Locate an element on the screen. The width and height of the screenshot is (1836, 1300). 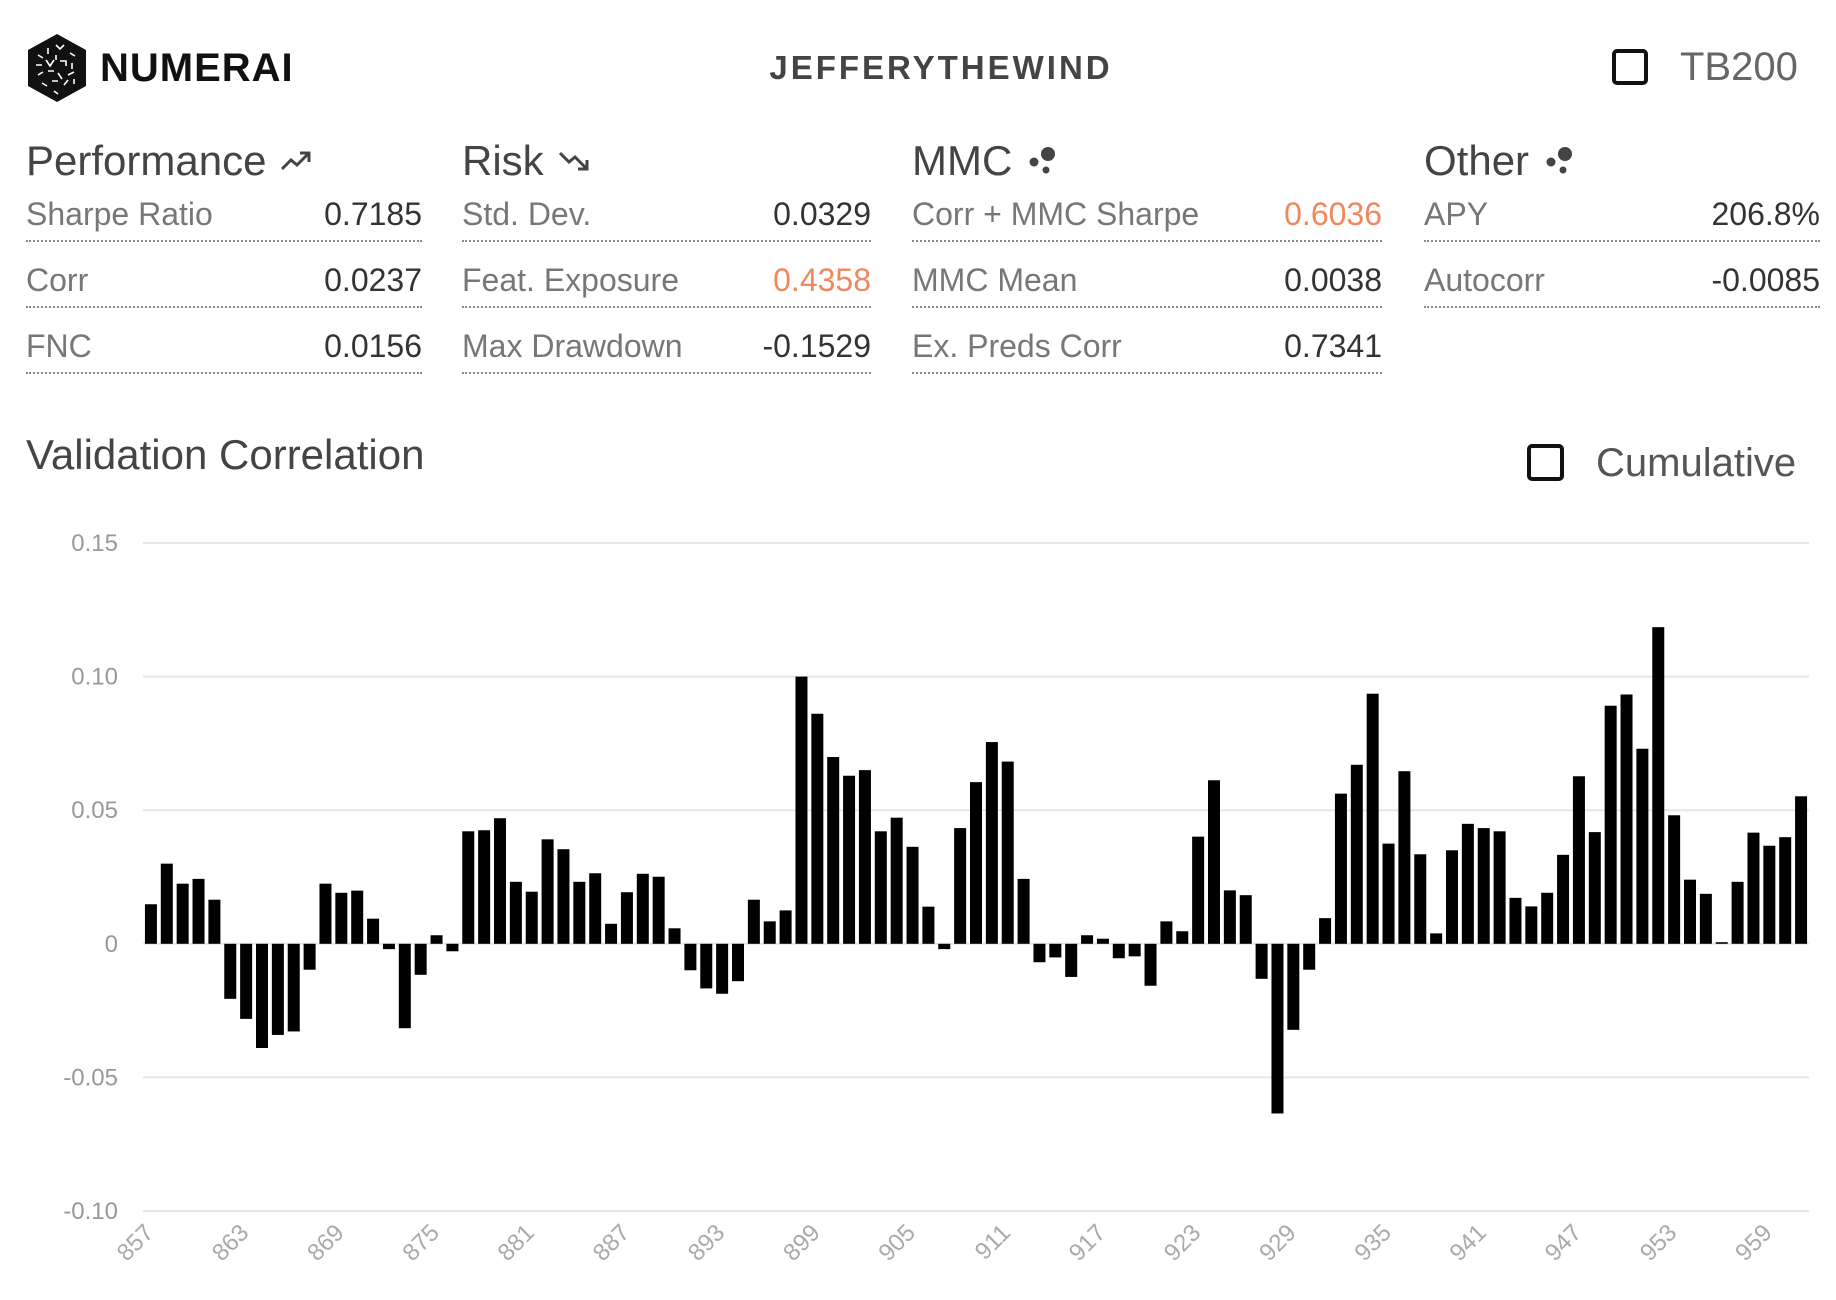
metric-row: Sharpe Ratio 0.7185 is located at coordinates (224, 209).